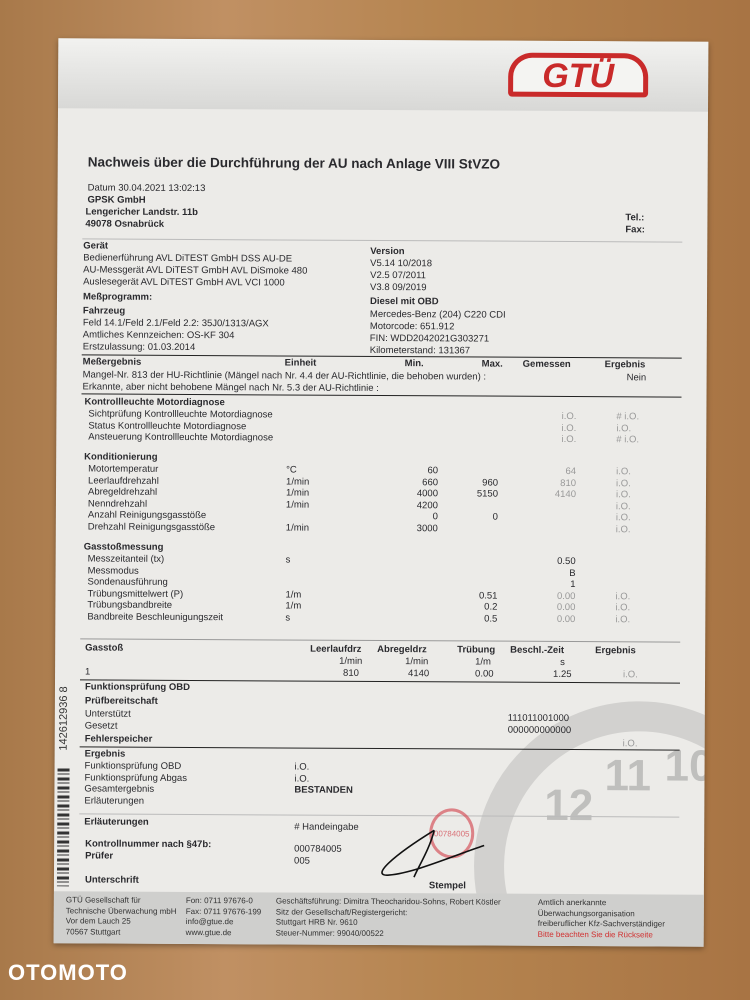 This screenshot has width=750, height=1000. What do you see at coordinates (63, 718) in the screenshot?
I see `barcode-number: 142612936 8` at bounding box center [63, 718].